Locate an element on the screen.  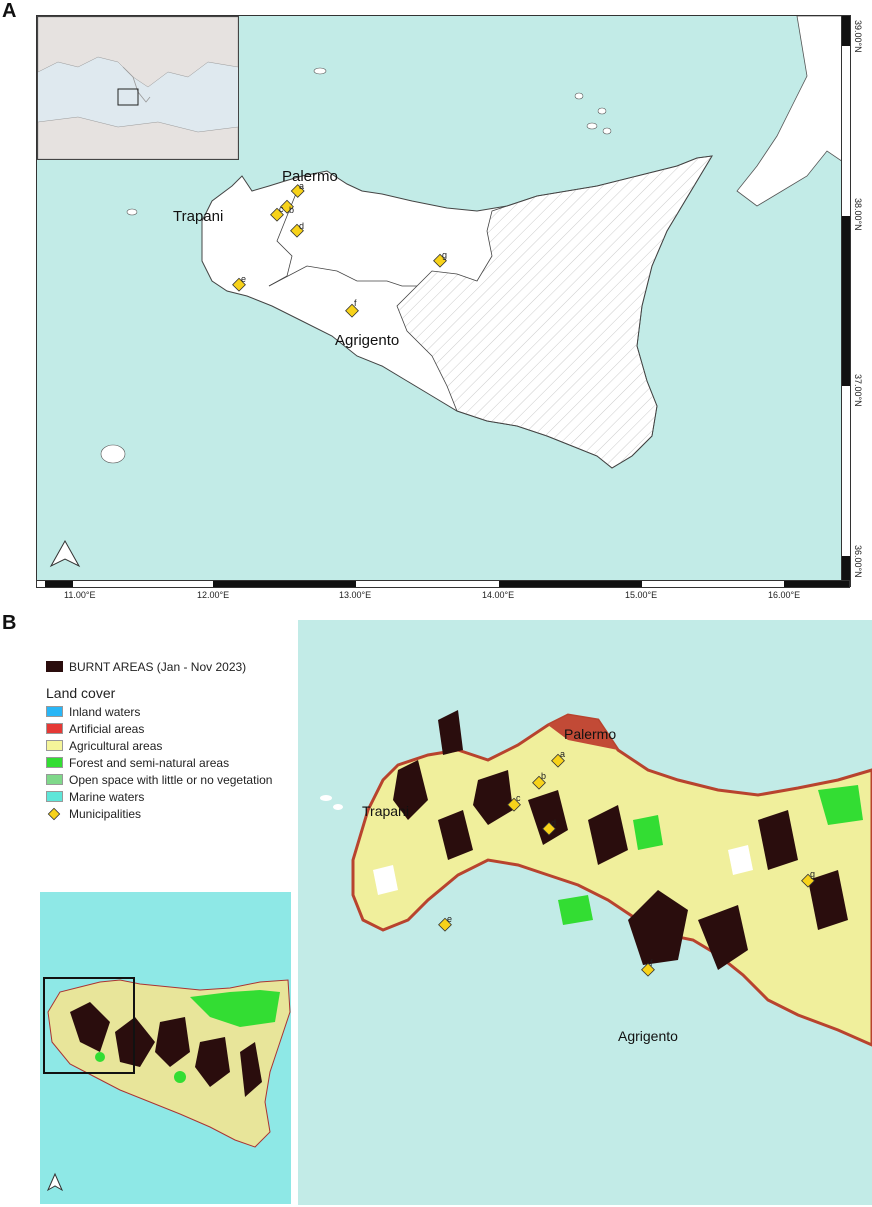
lon-label-13: 13.00°E is located at coordinates (355, 595).